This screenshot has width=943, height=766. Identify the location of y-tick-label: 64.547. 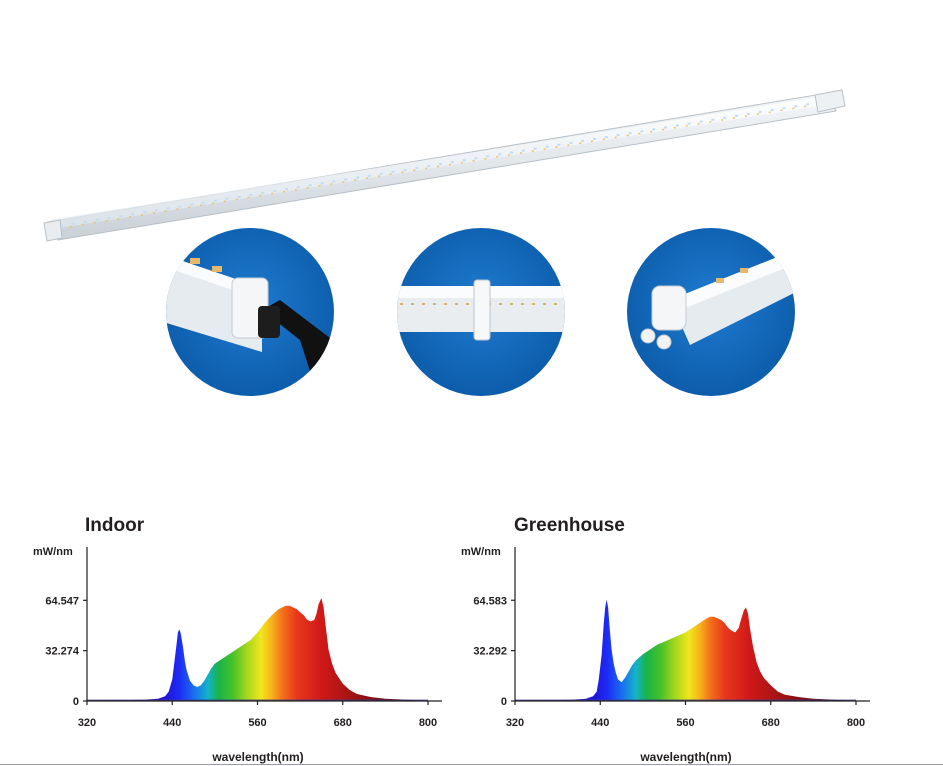
(62, 601).